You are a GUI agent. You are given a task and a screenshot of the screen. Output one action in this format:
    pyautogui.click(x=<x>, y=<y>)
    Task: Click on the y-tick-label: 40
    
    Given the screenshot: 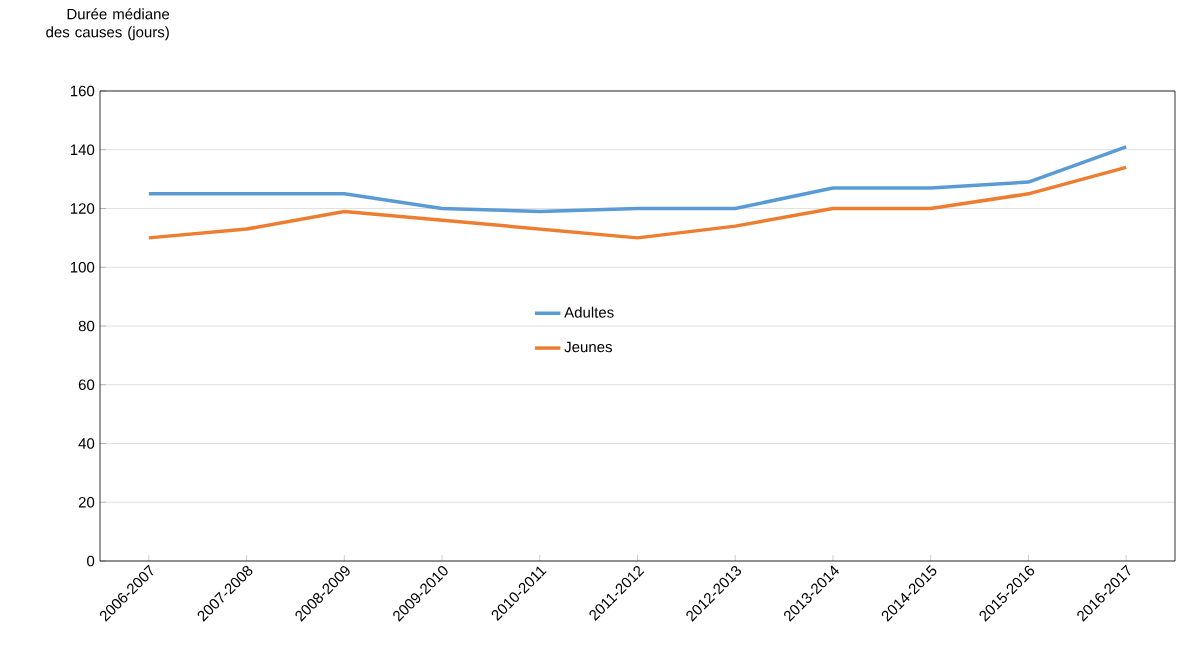 What is the action you would take?
    pyautogui.click(x=86, y=443)
    